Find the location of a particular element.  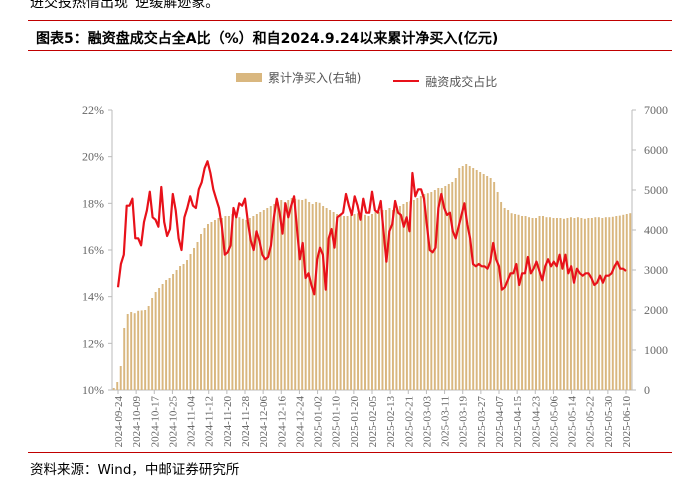

left-tick-label: 20% is located at coordinates (93, 157).